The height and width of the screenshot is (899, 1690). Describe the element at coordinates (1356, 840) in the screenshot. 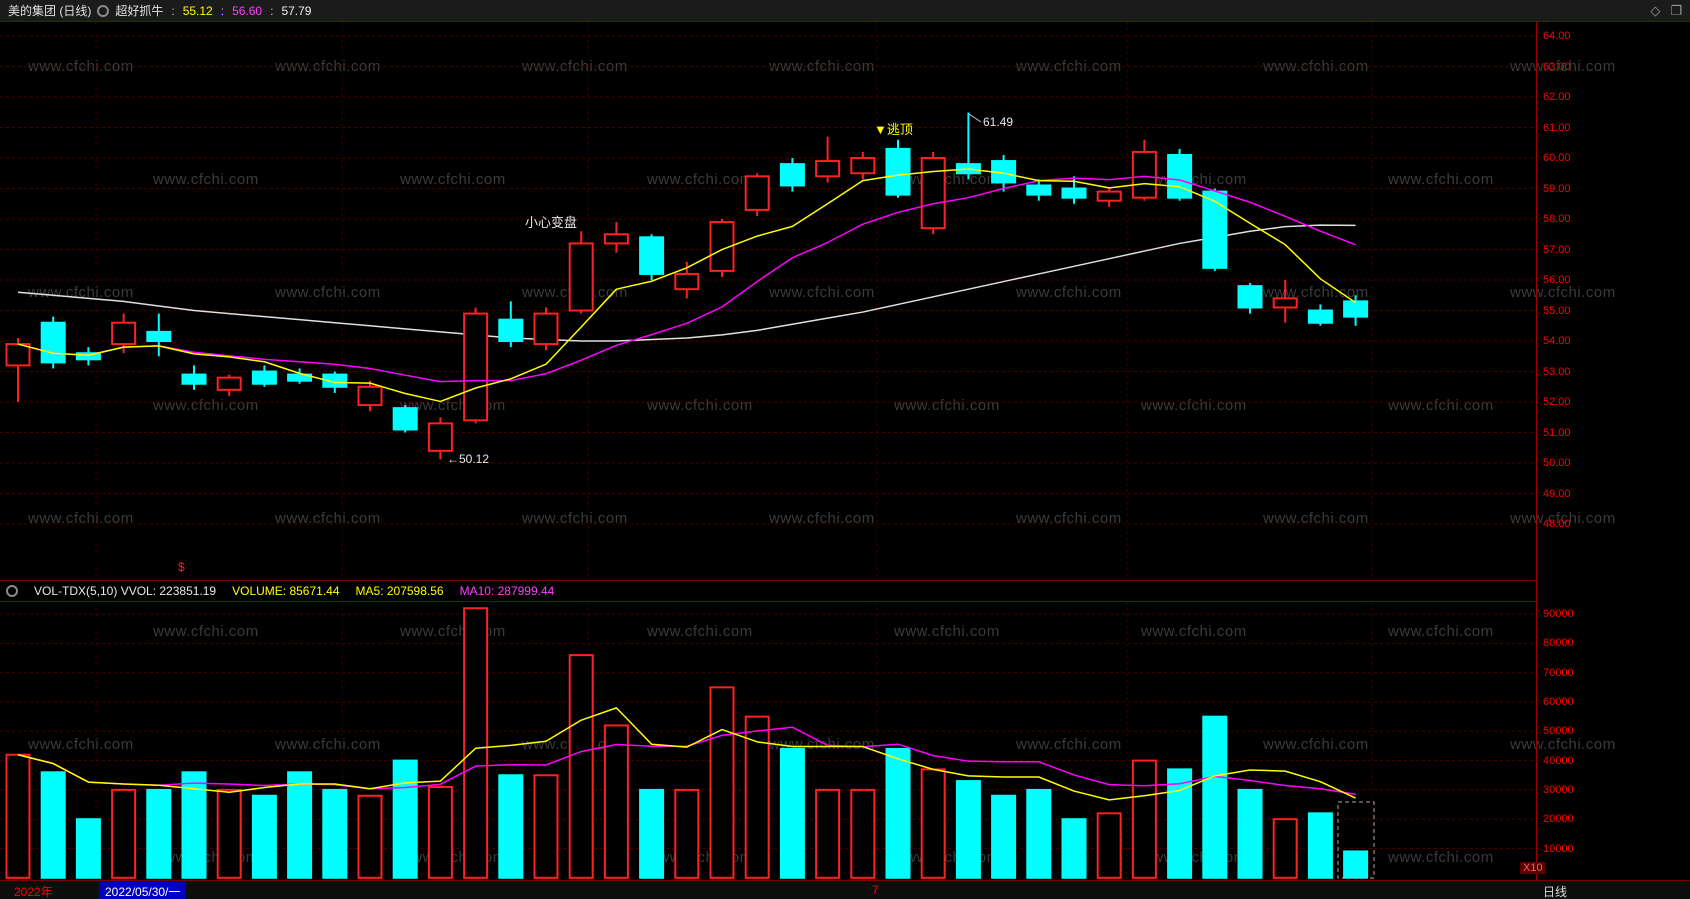

I see `cursor-selection-box` at that location.